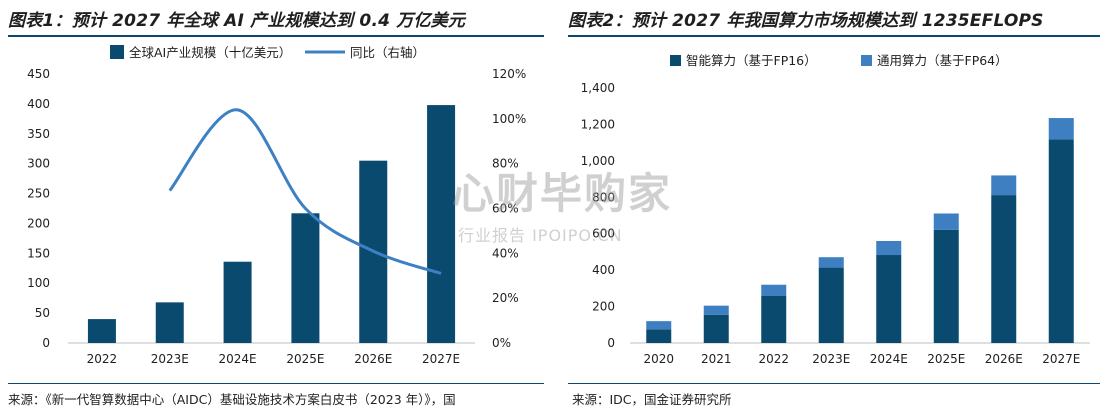  I want to click on chart1-ytick-right: 80%, so click(505, 164).